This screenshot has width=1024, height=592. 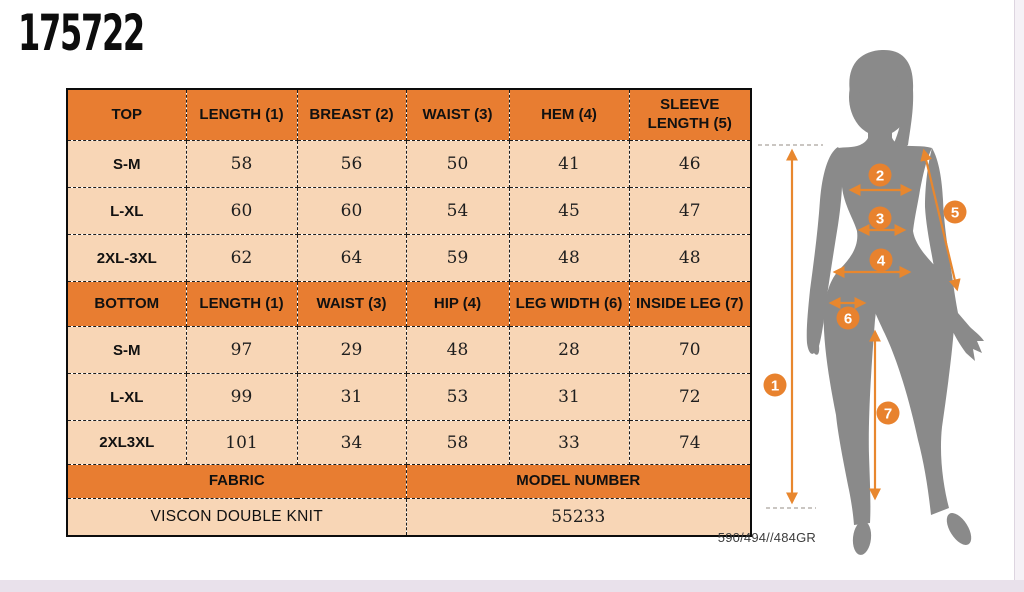 I want to click on cell-value: 97, so click(x=241, y=350).